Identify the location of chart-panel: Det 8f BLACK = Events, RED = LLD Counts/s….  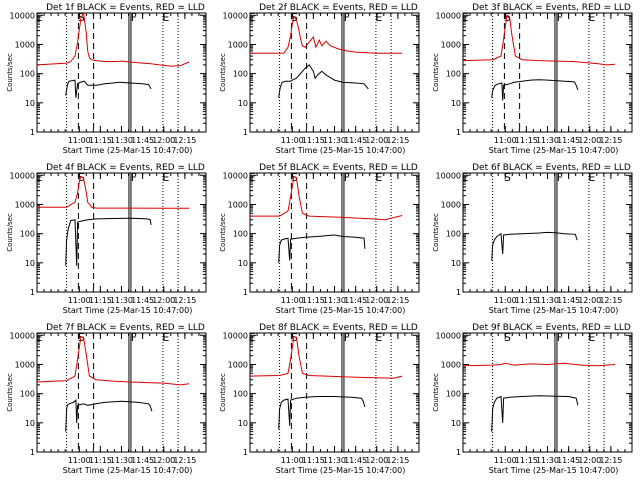
(319, 399).